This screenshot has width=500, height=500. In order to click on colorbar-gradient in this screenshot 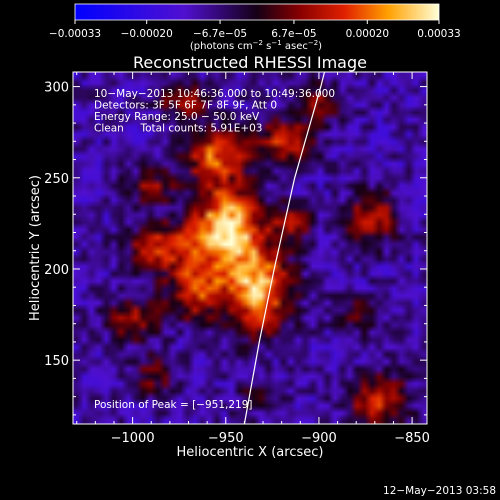, I will do `click(257, 12)`.